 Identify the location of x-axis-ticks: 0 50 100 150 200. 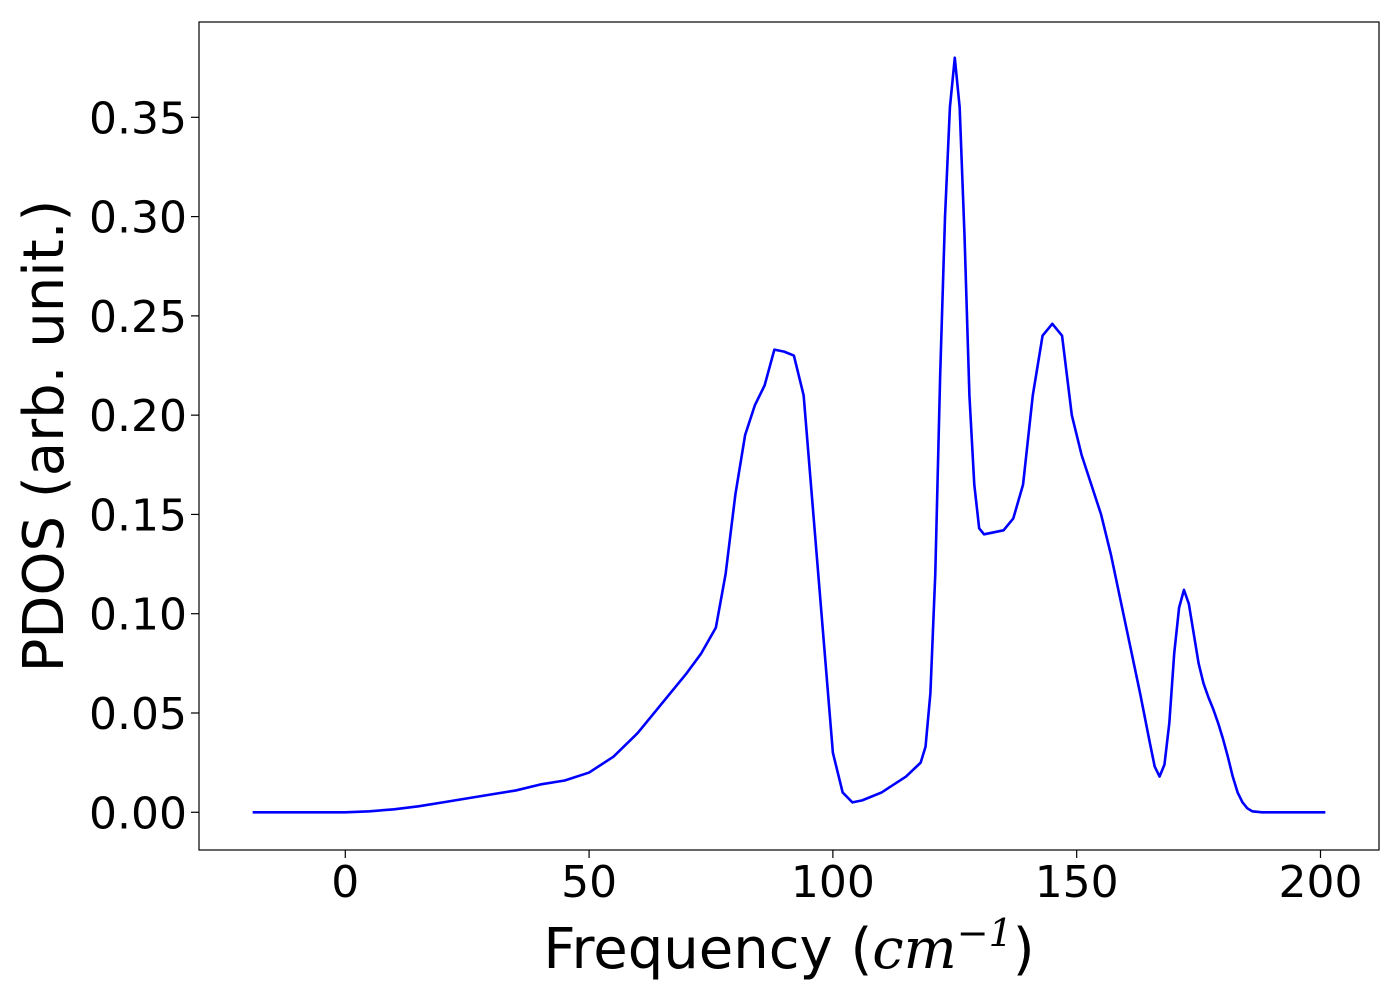
(846, 879).